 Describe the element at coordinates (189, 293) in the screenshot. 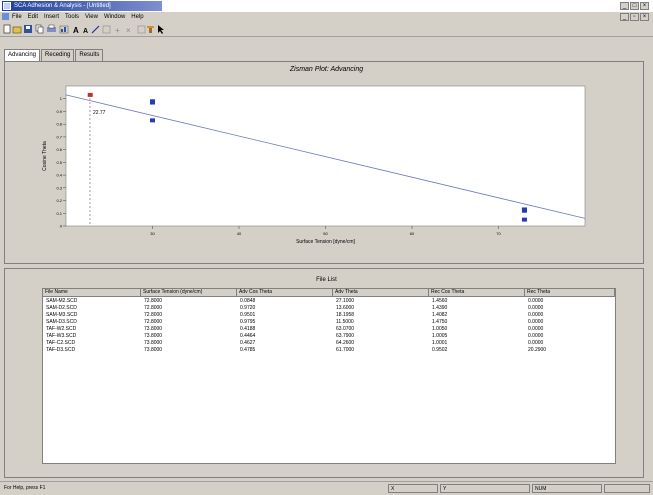

I see `col-surface-tension: Surface Tension (dyne/cm)` at that location.